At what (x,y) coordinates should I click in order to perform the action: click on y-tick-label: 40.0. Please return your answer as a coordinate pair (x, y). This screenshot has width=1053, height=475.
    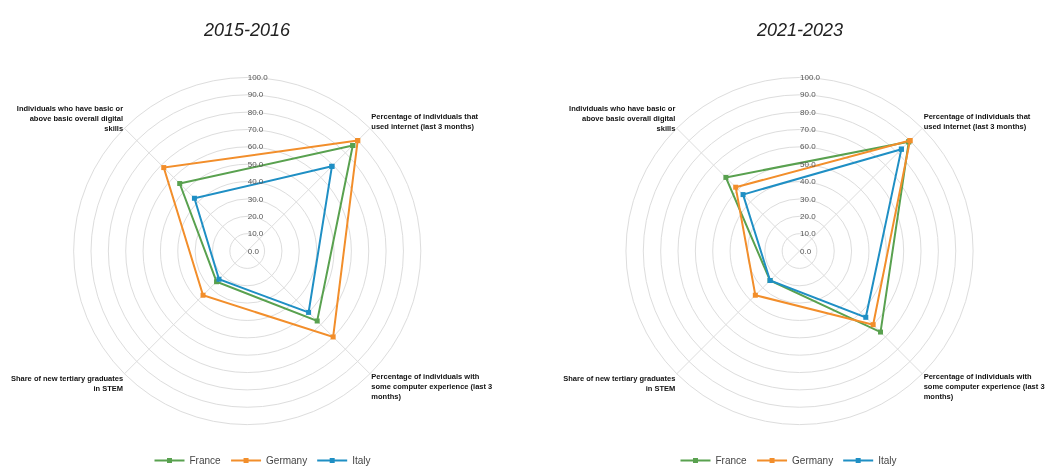
    Looking at the image, I should click on (808, 182).